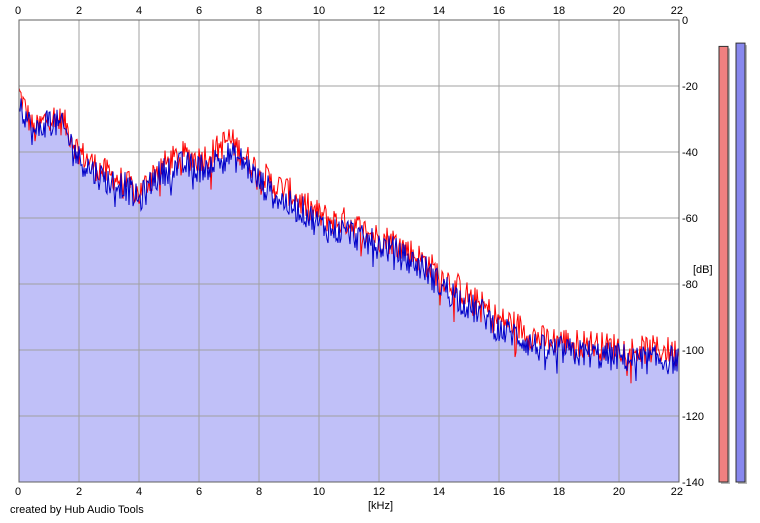 The width and height of the screenshot is (760, 523). What do you see at coordinates (685, 21) in the screenshot?
I see `y-tick-label: 0` at bounding box center [685, 21].